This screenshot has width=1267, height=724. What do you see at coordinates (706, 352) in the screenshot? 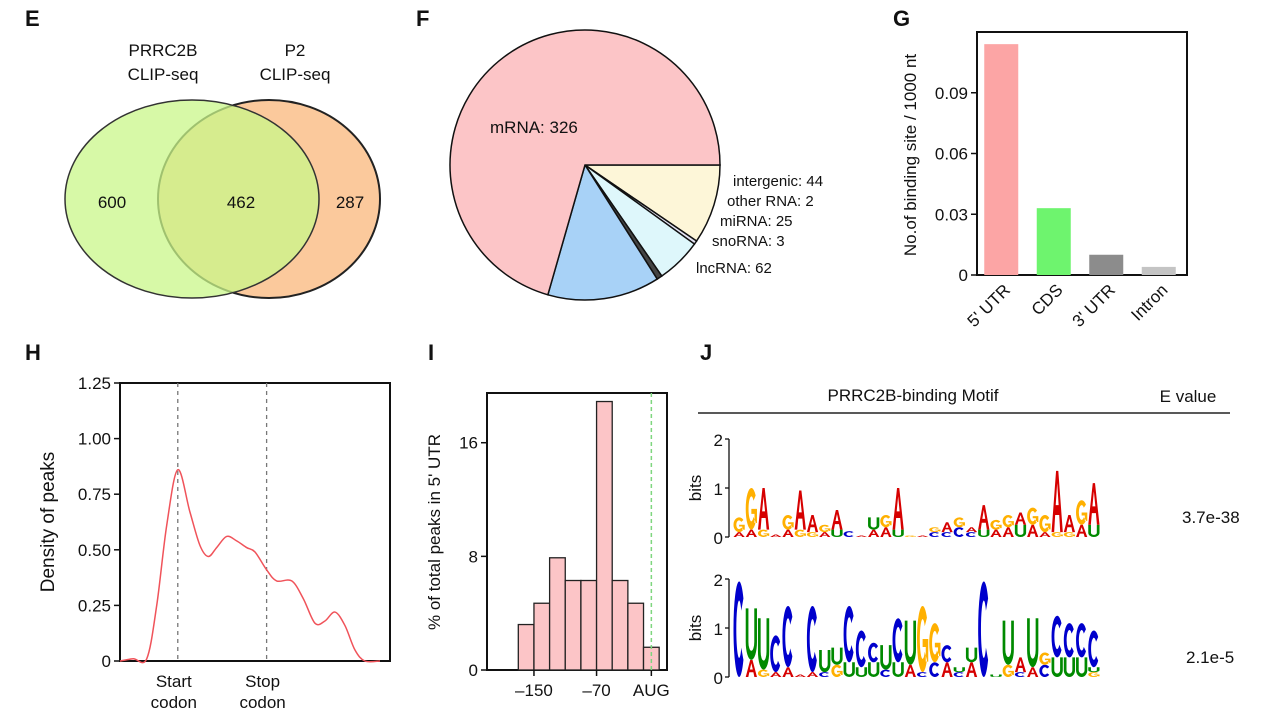
I see `panel-label-j: J` at bounding box center [706, 352].